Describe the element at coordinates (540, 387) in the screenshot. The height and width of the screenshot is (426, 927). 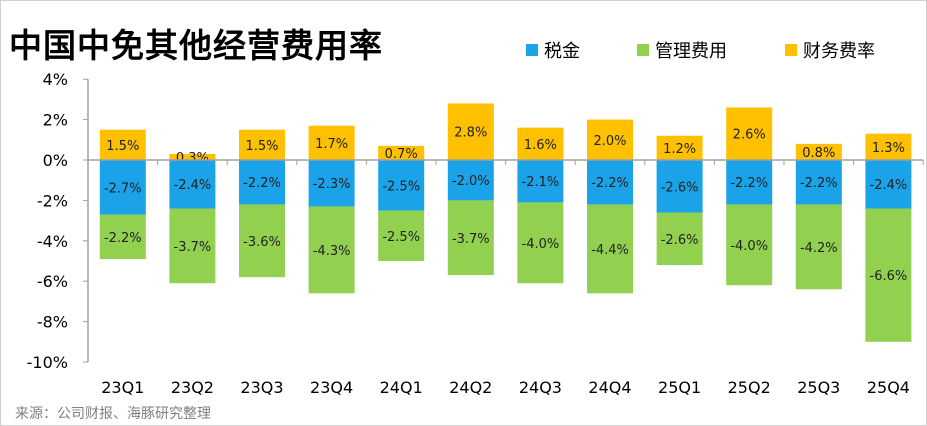
I see `x-tick-label: 24Q3` at that location.